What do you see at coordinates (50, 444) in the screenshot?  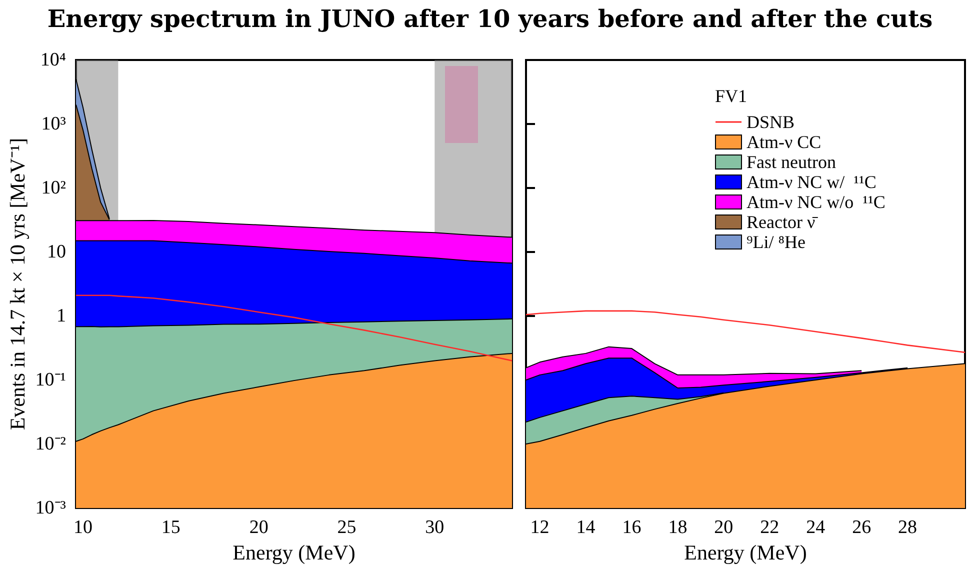 I see `y-tick-label: 10⁻²` at bounding box center [50, 444].